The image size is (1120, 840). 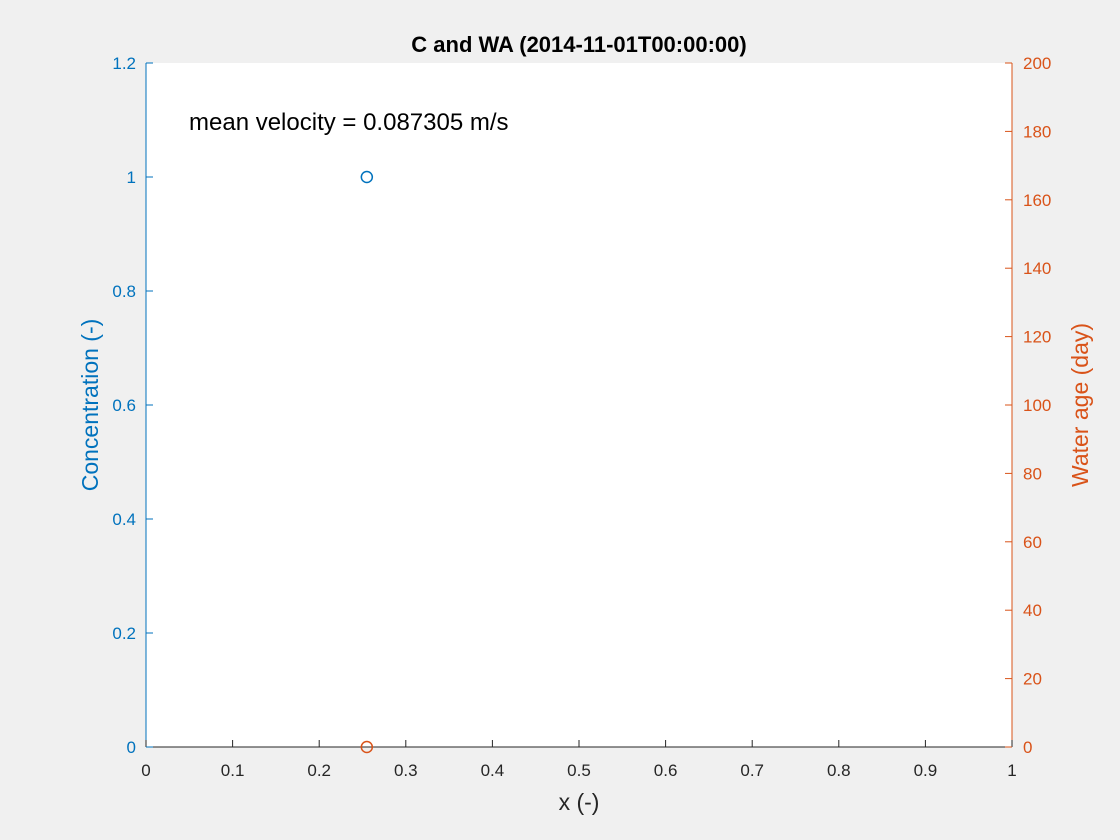 I want to click on y-right-tick-label: 200, so click(x=1037, y=63).